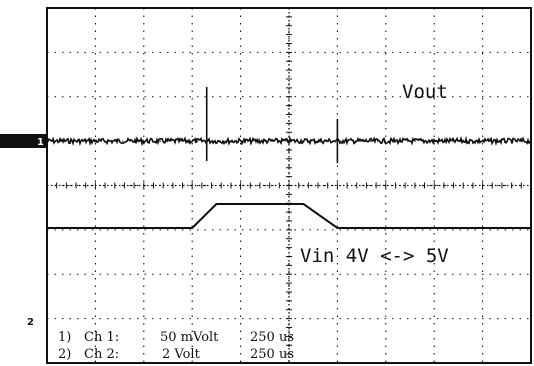 This screenshot has height=366, width=534. What do you see at coordinates (272, 354) in the screenshot?
I see `ch2-time: 250 us` at bounding box center [272, 354].